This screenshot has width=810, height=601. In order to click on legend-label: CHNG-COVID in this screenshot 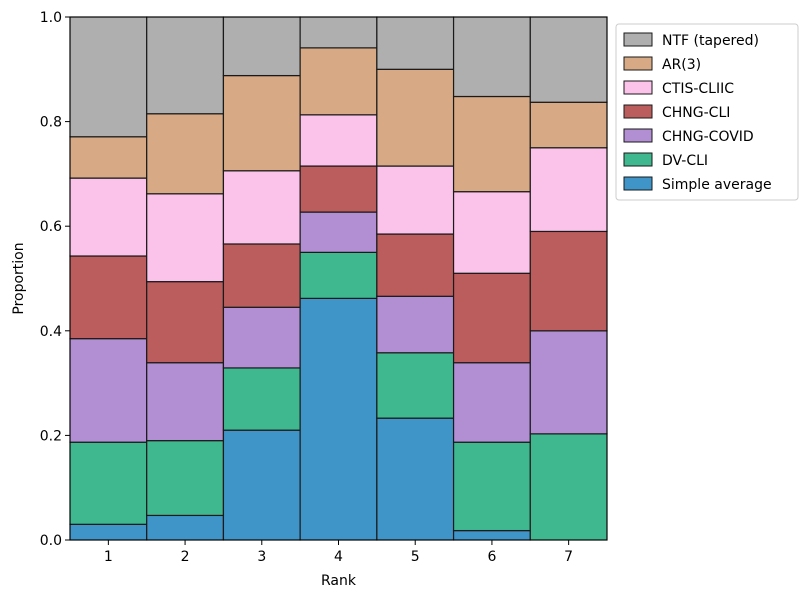, I will do `click(708, 137)`.